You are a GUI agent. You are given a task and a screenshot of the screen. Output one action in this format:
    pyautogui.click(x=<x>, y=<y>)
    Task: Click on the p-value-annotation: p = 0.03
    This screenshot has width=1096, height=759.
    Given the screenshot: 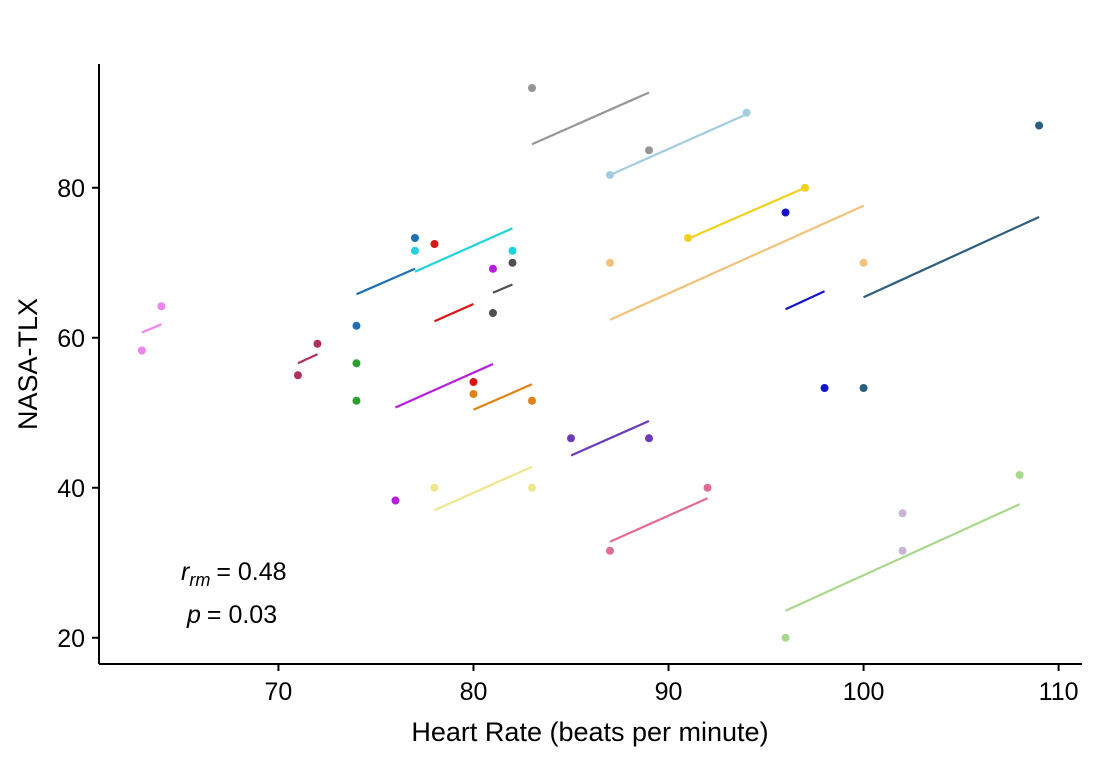 What is the action you would take?
    pyautogui.click(x=231, y=615)
    